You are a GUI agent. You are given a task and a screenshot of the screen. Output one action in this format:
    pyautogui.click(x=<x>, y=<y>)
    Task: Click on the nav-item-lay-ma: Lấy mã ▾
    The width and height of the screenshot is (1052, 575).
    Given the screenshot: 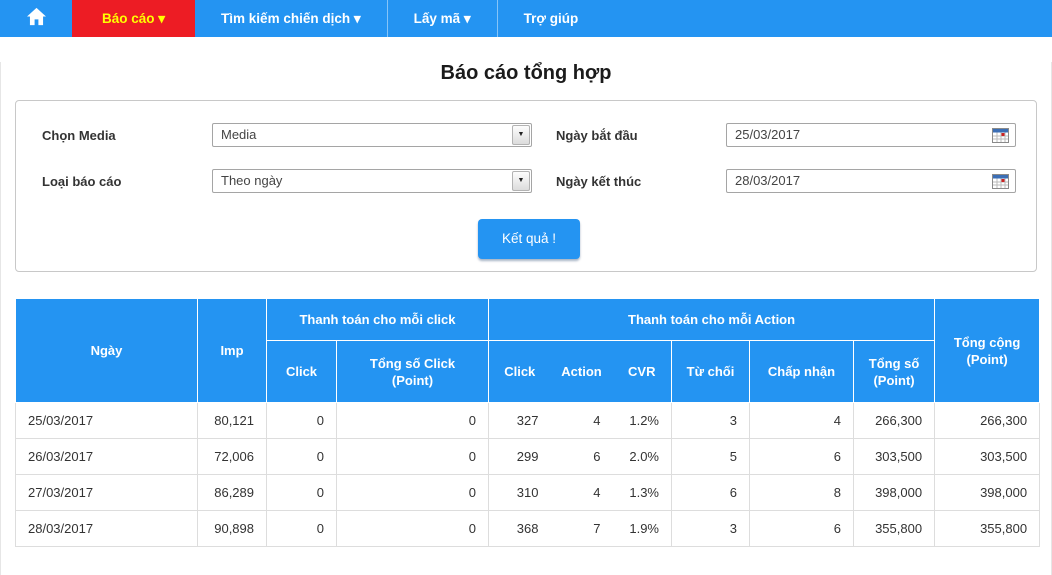 What is the action you would take?
    pyautogui.click(x=441, y=18)
    